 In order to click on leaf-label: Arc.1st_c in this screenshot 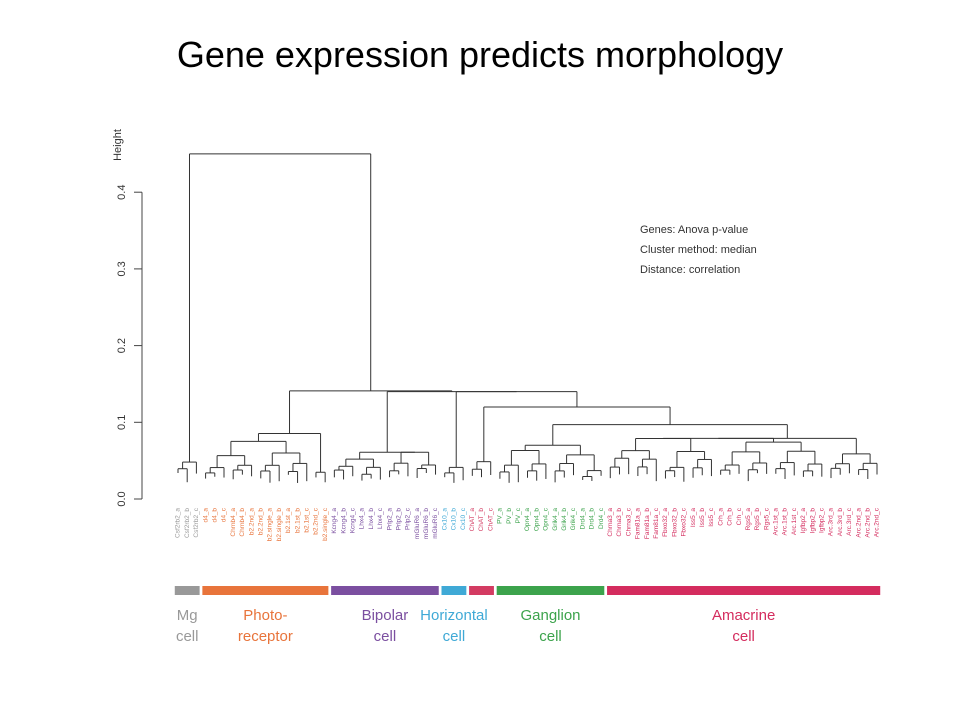, I will do `click(794, 521)`.